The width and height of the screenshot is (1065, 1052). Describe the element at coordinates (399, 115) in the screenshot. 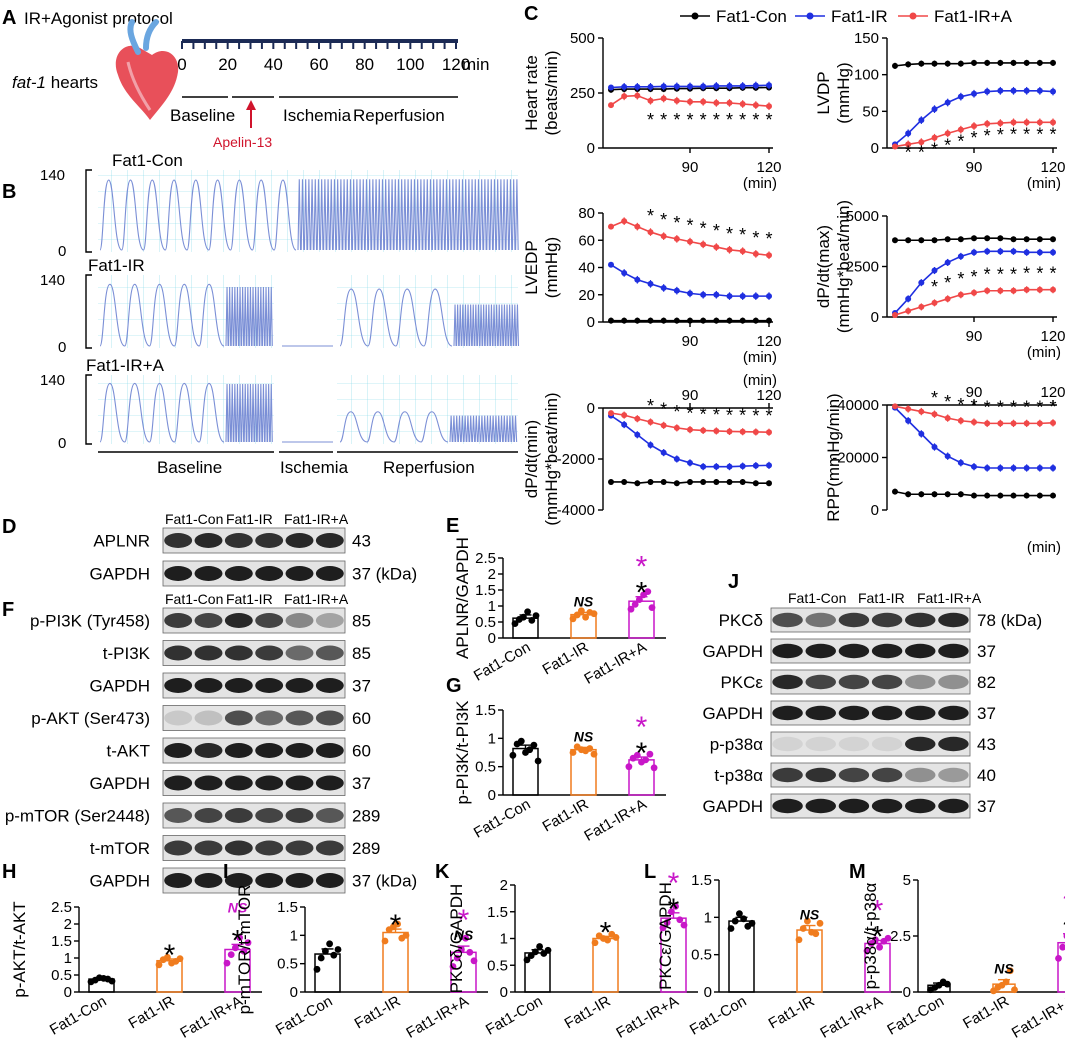

I see `phase-reperfusion: Reperfusion` at that location.